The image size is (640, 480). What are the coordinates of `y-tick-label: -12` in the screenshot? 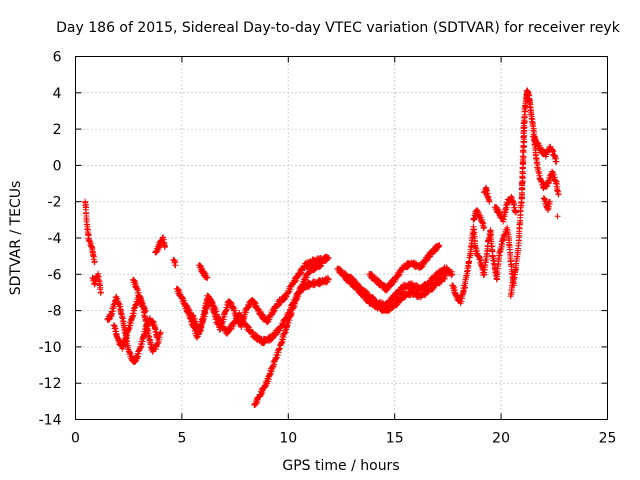 It's located at (50, 384).